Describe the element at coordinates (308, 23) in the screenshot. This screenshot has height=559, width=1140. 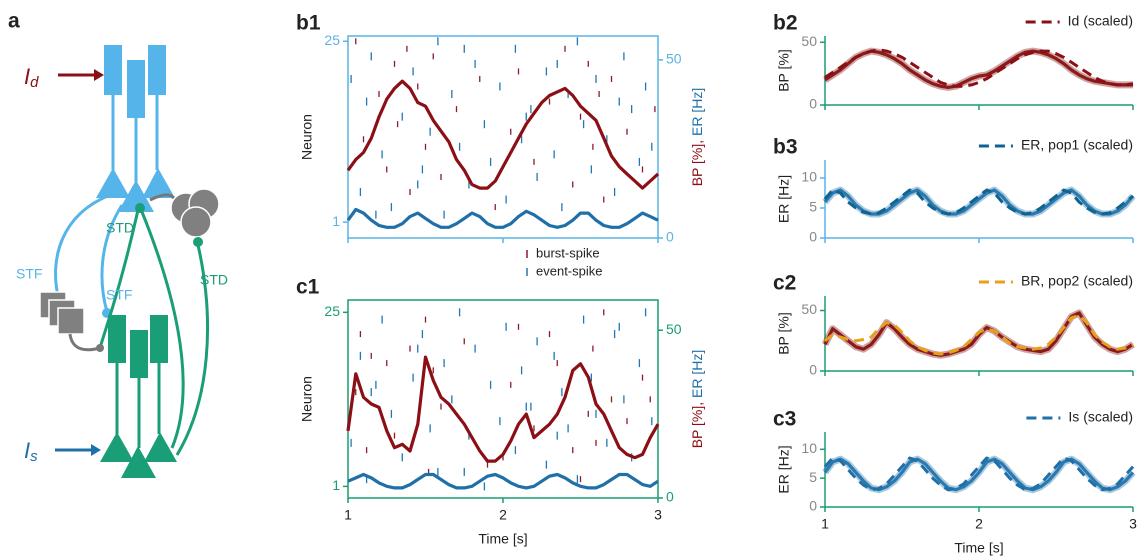
I see `panel-label: b1` at that location.